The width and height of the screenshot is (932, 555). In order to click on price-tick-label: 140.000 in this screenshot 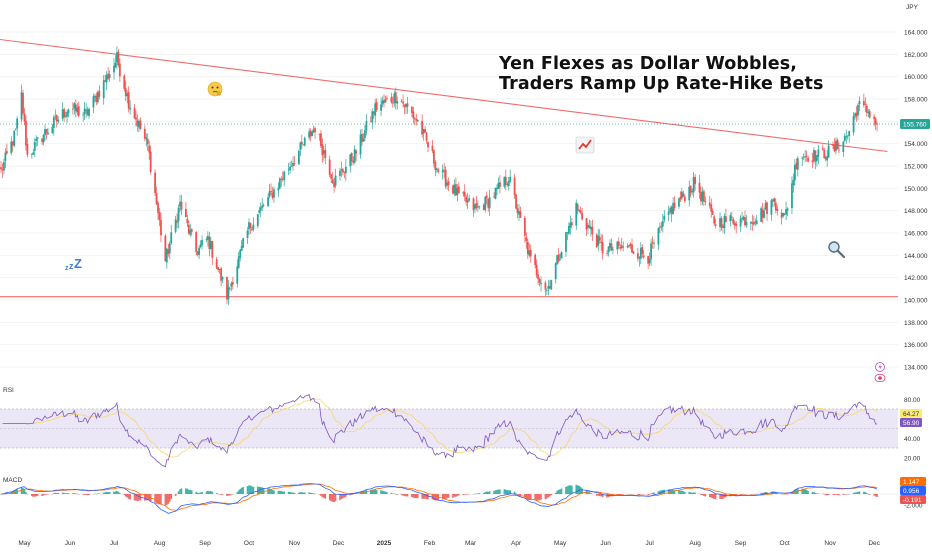, I will do `click(916, 301)`.